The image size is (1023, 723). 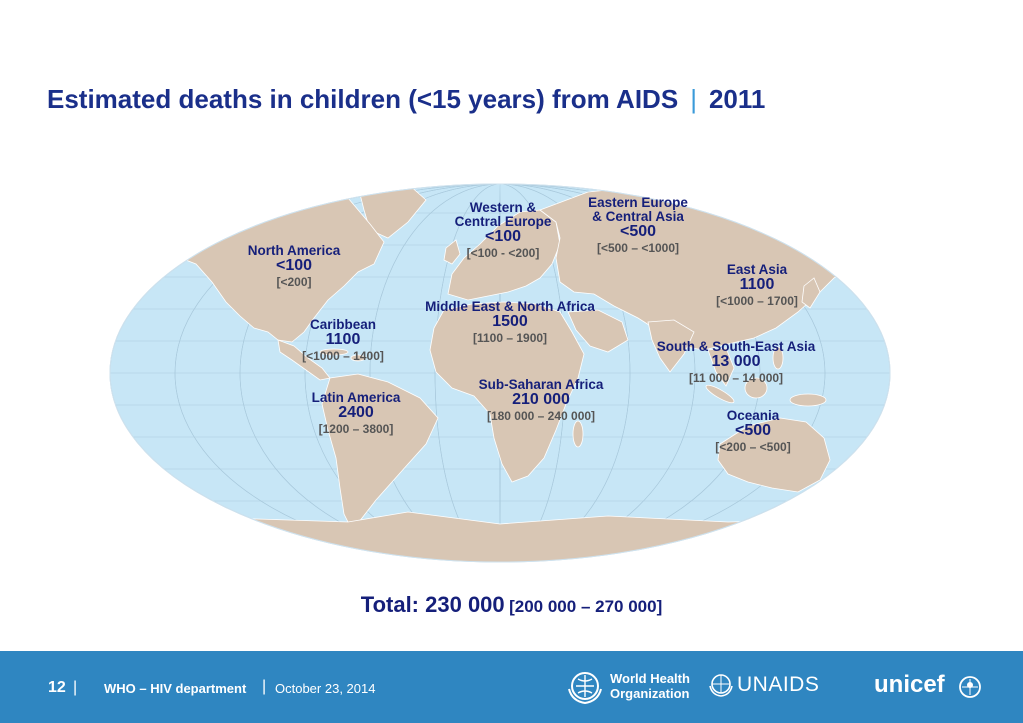 I want to click on region-range: [<100 - <200], so click(x=503, y=253).